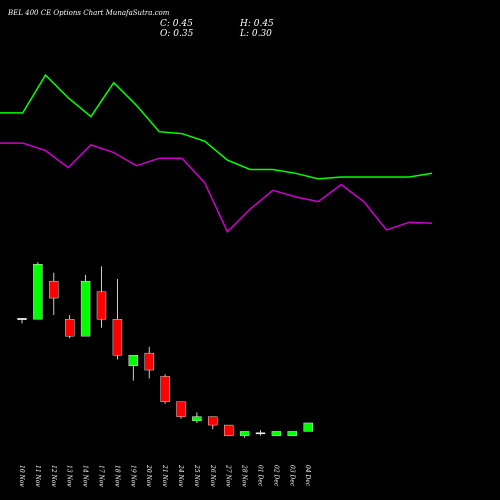 The image size is (500, 500). Describe the element at coordinates (85, 476) in the screenshot. I see `x-tick-label: 14 Nov` at that location.